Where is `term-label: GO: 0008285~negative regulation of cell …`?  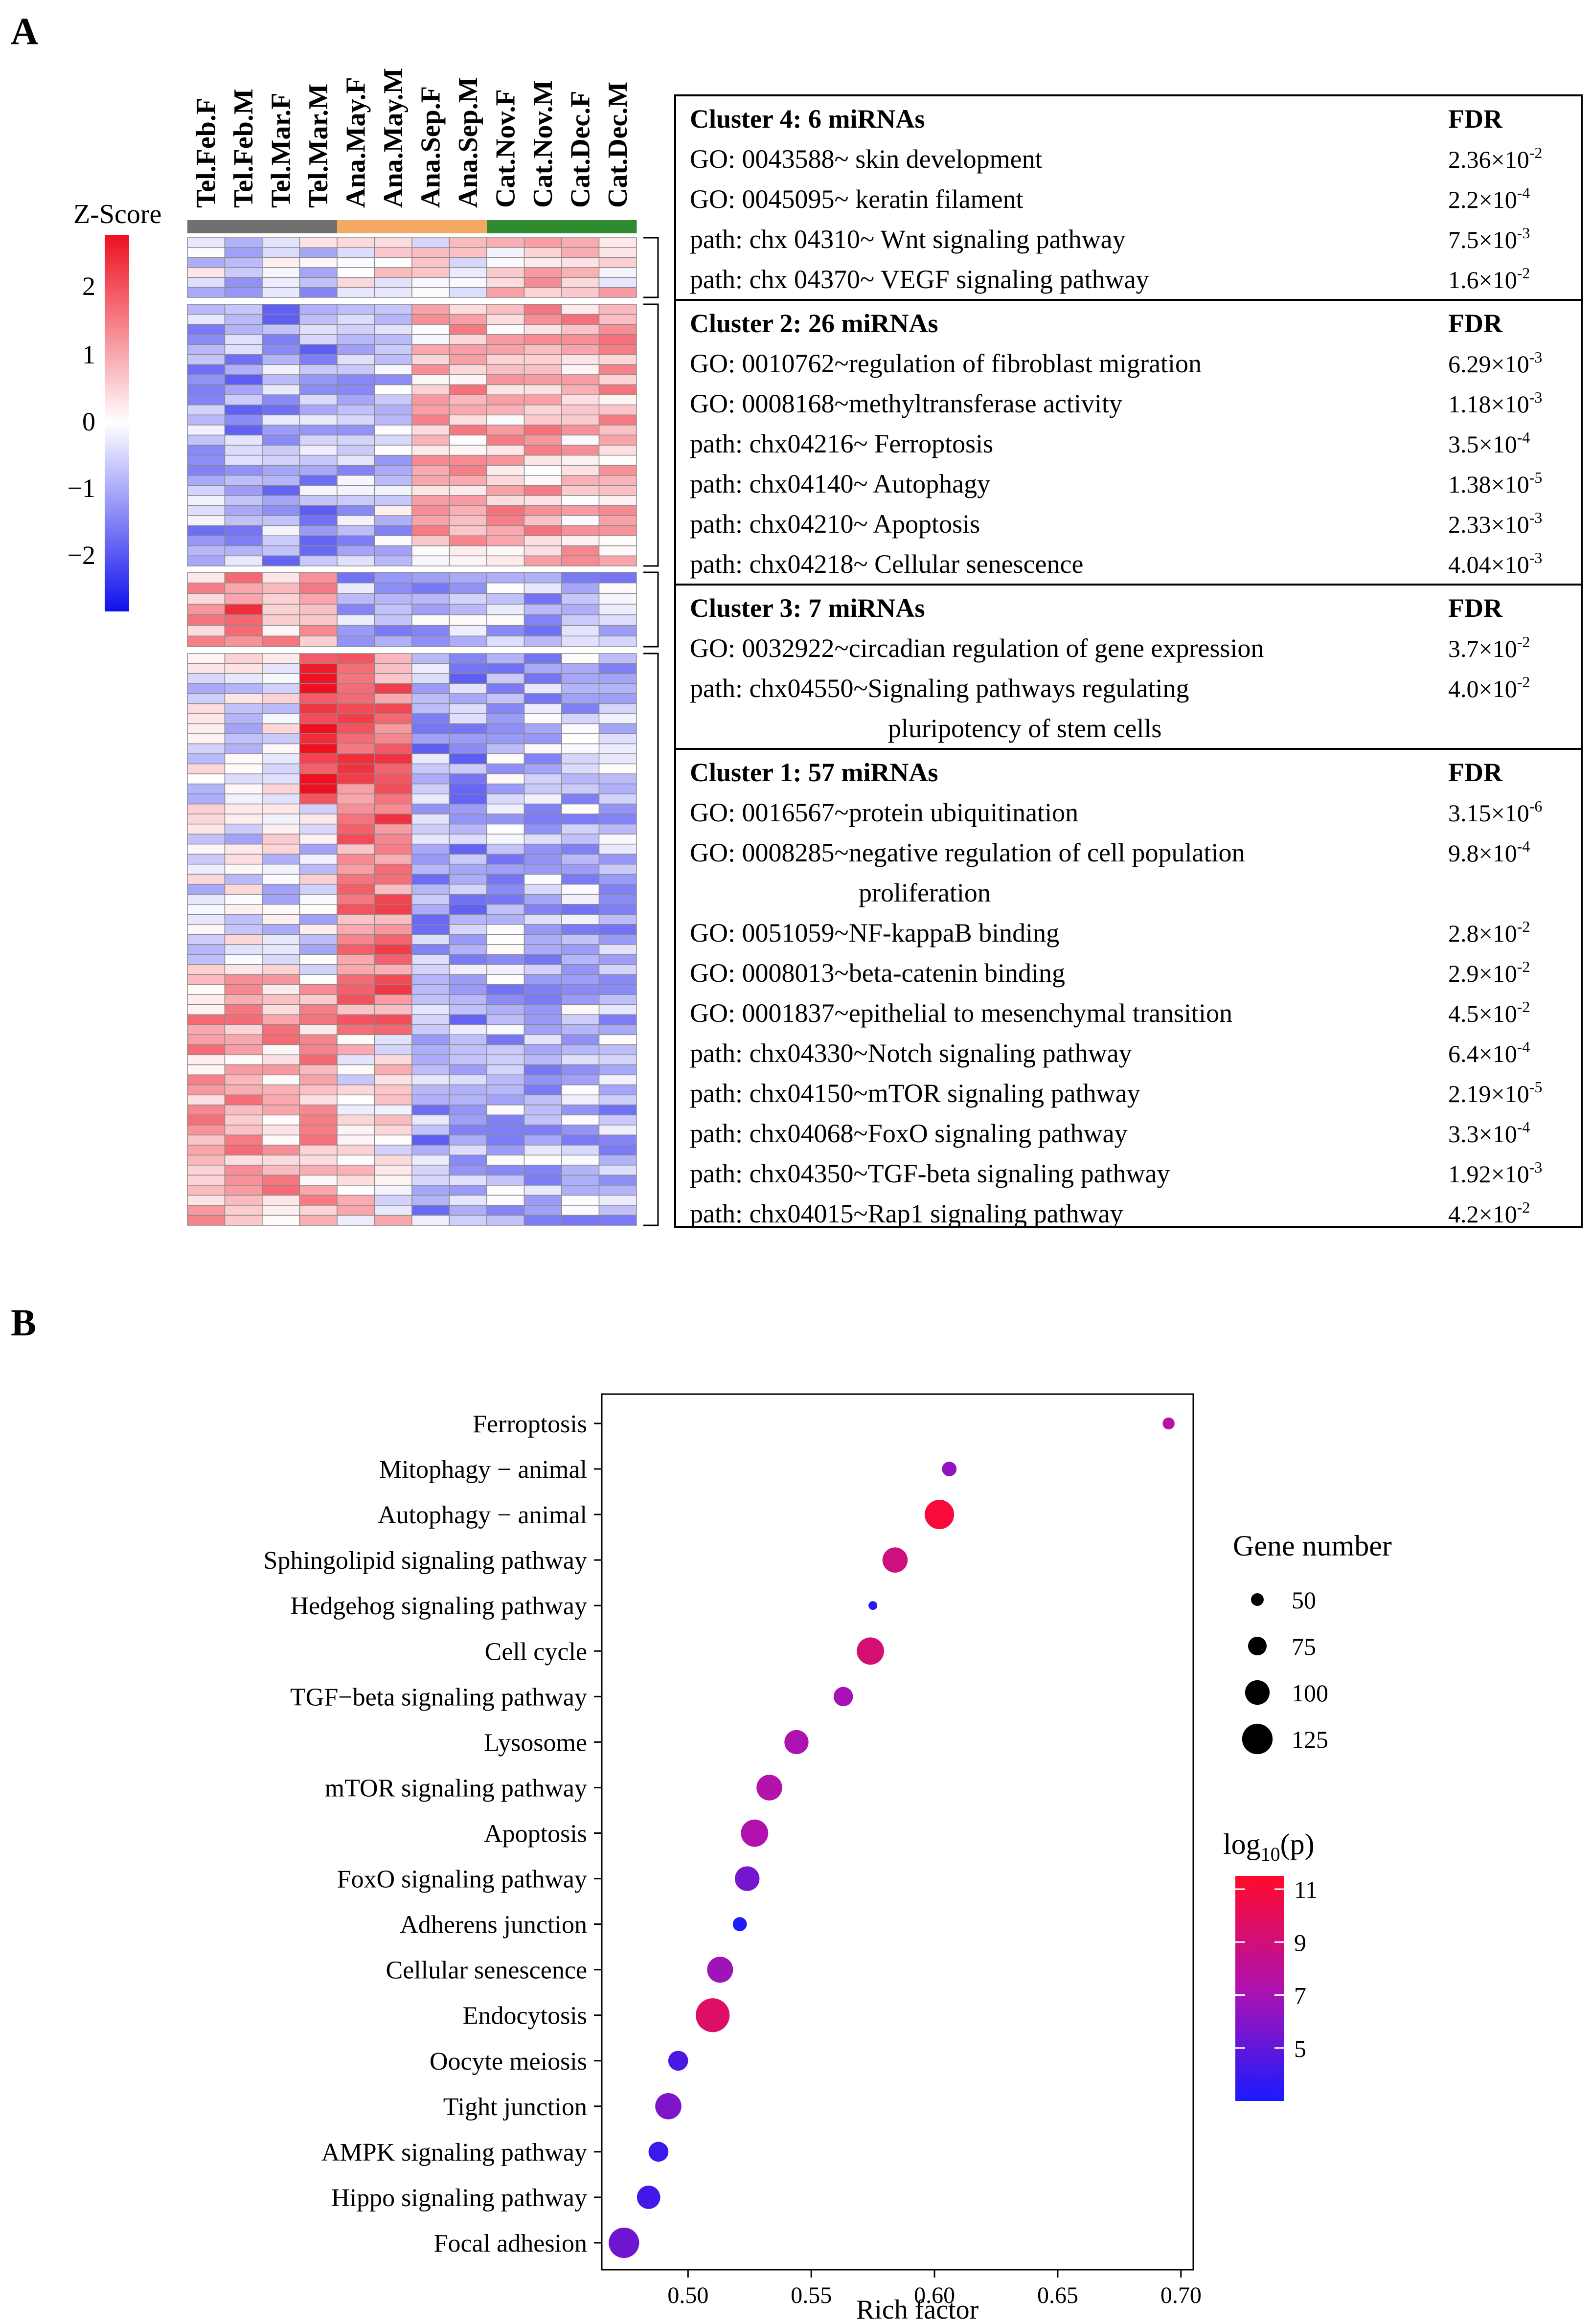
term-label: GO: 0008285~negative regulation of cell … is located at coordinates (968, 852).